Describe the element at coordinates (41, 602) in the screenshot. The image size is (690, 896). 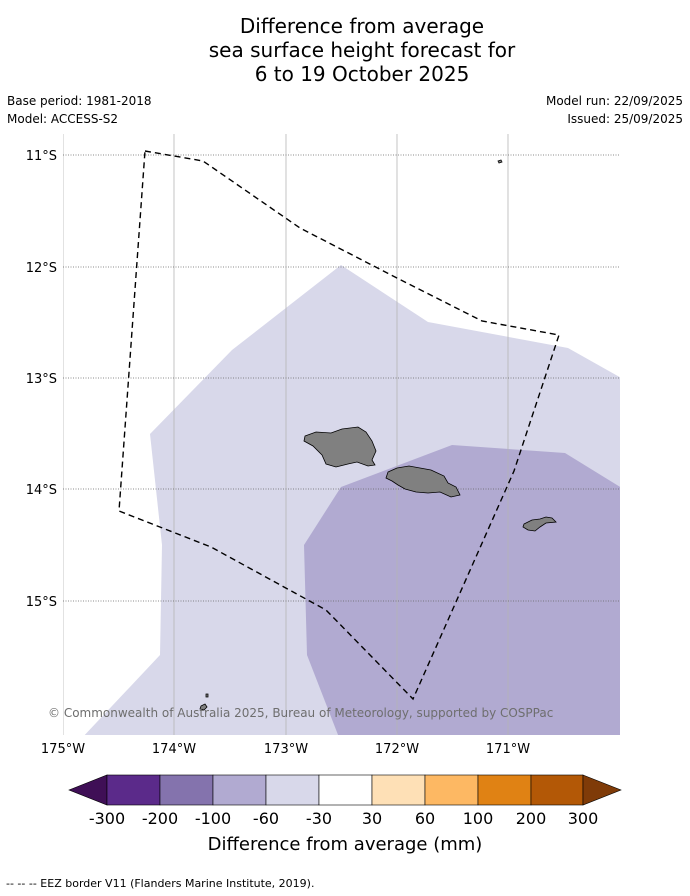
I see `lat-label-15s: 15°S` at that location.